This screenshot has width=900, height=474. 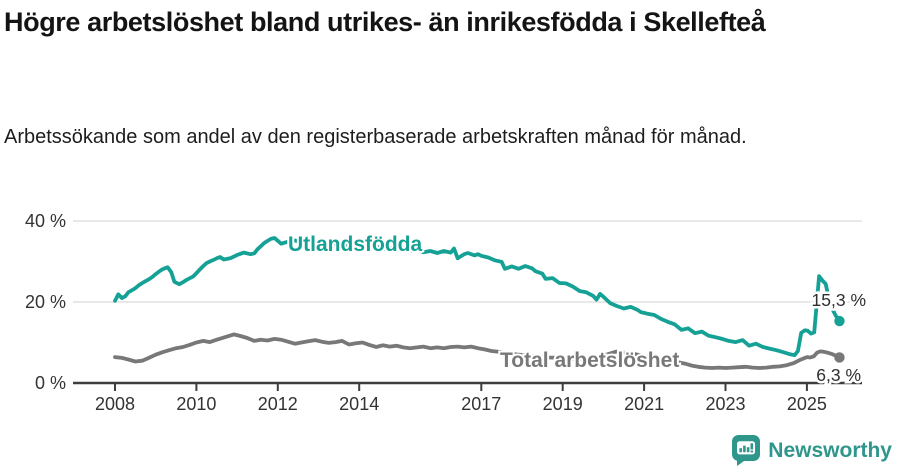 What do you see at coordinates (807, 404) in the screenshot?
I see `x-tick-label: 2025` at bounding box center [807, 404].